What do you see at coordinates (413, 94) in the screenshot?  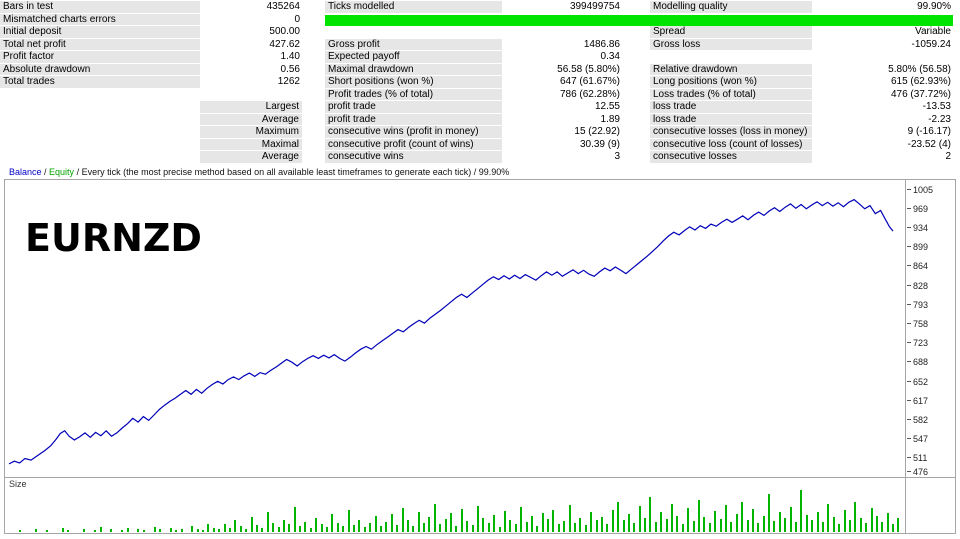 I see `stat-label: Profit trades (% of total)` at bounding box center [413, 94].